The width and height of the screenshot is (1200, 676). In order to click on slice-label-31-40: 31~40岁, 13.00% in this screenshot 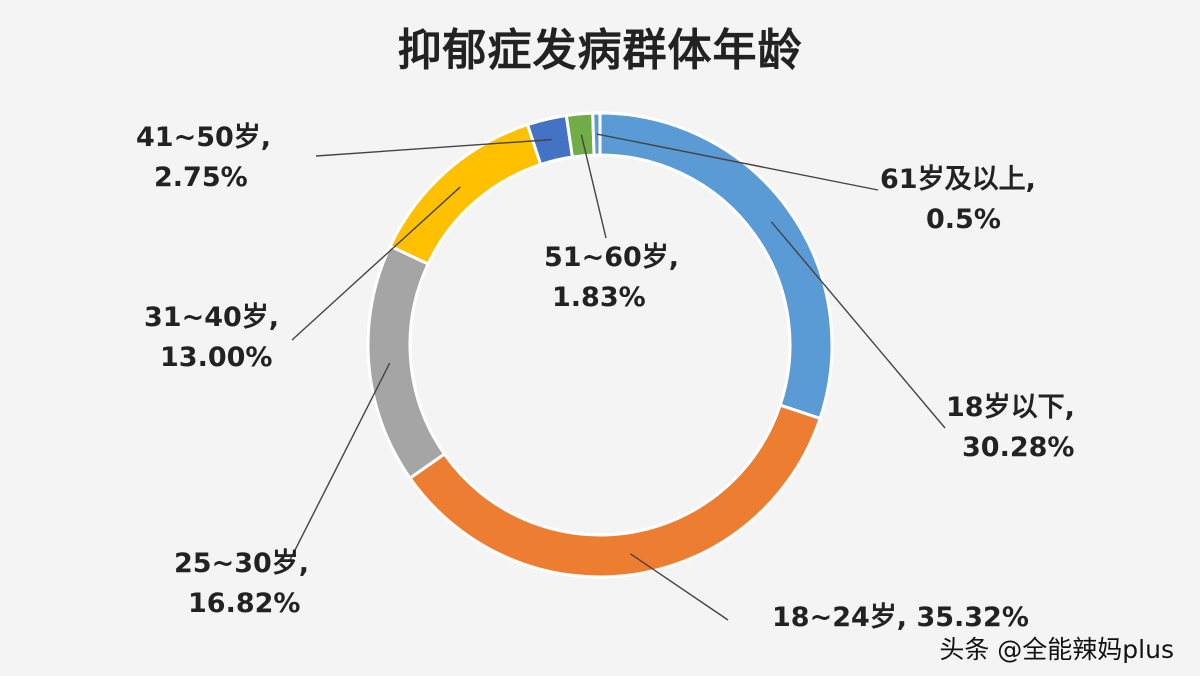, I will do `click(212, 337)`.